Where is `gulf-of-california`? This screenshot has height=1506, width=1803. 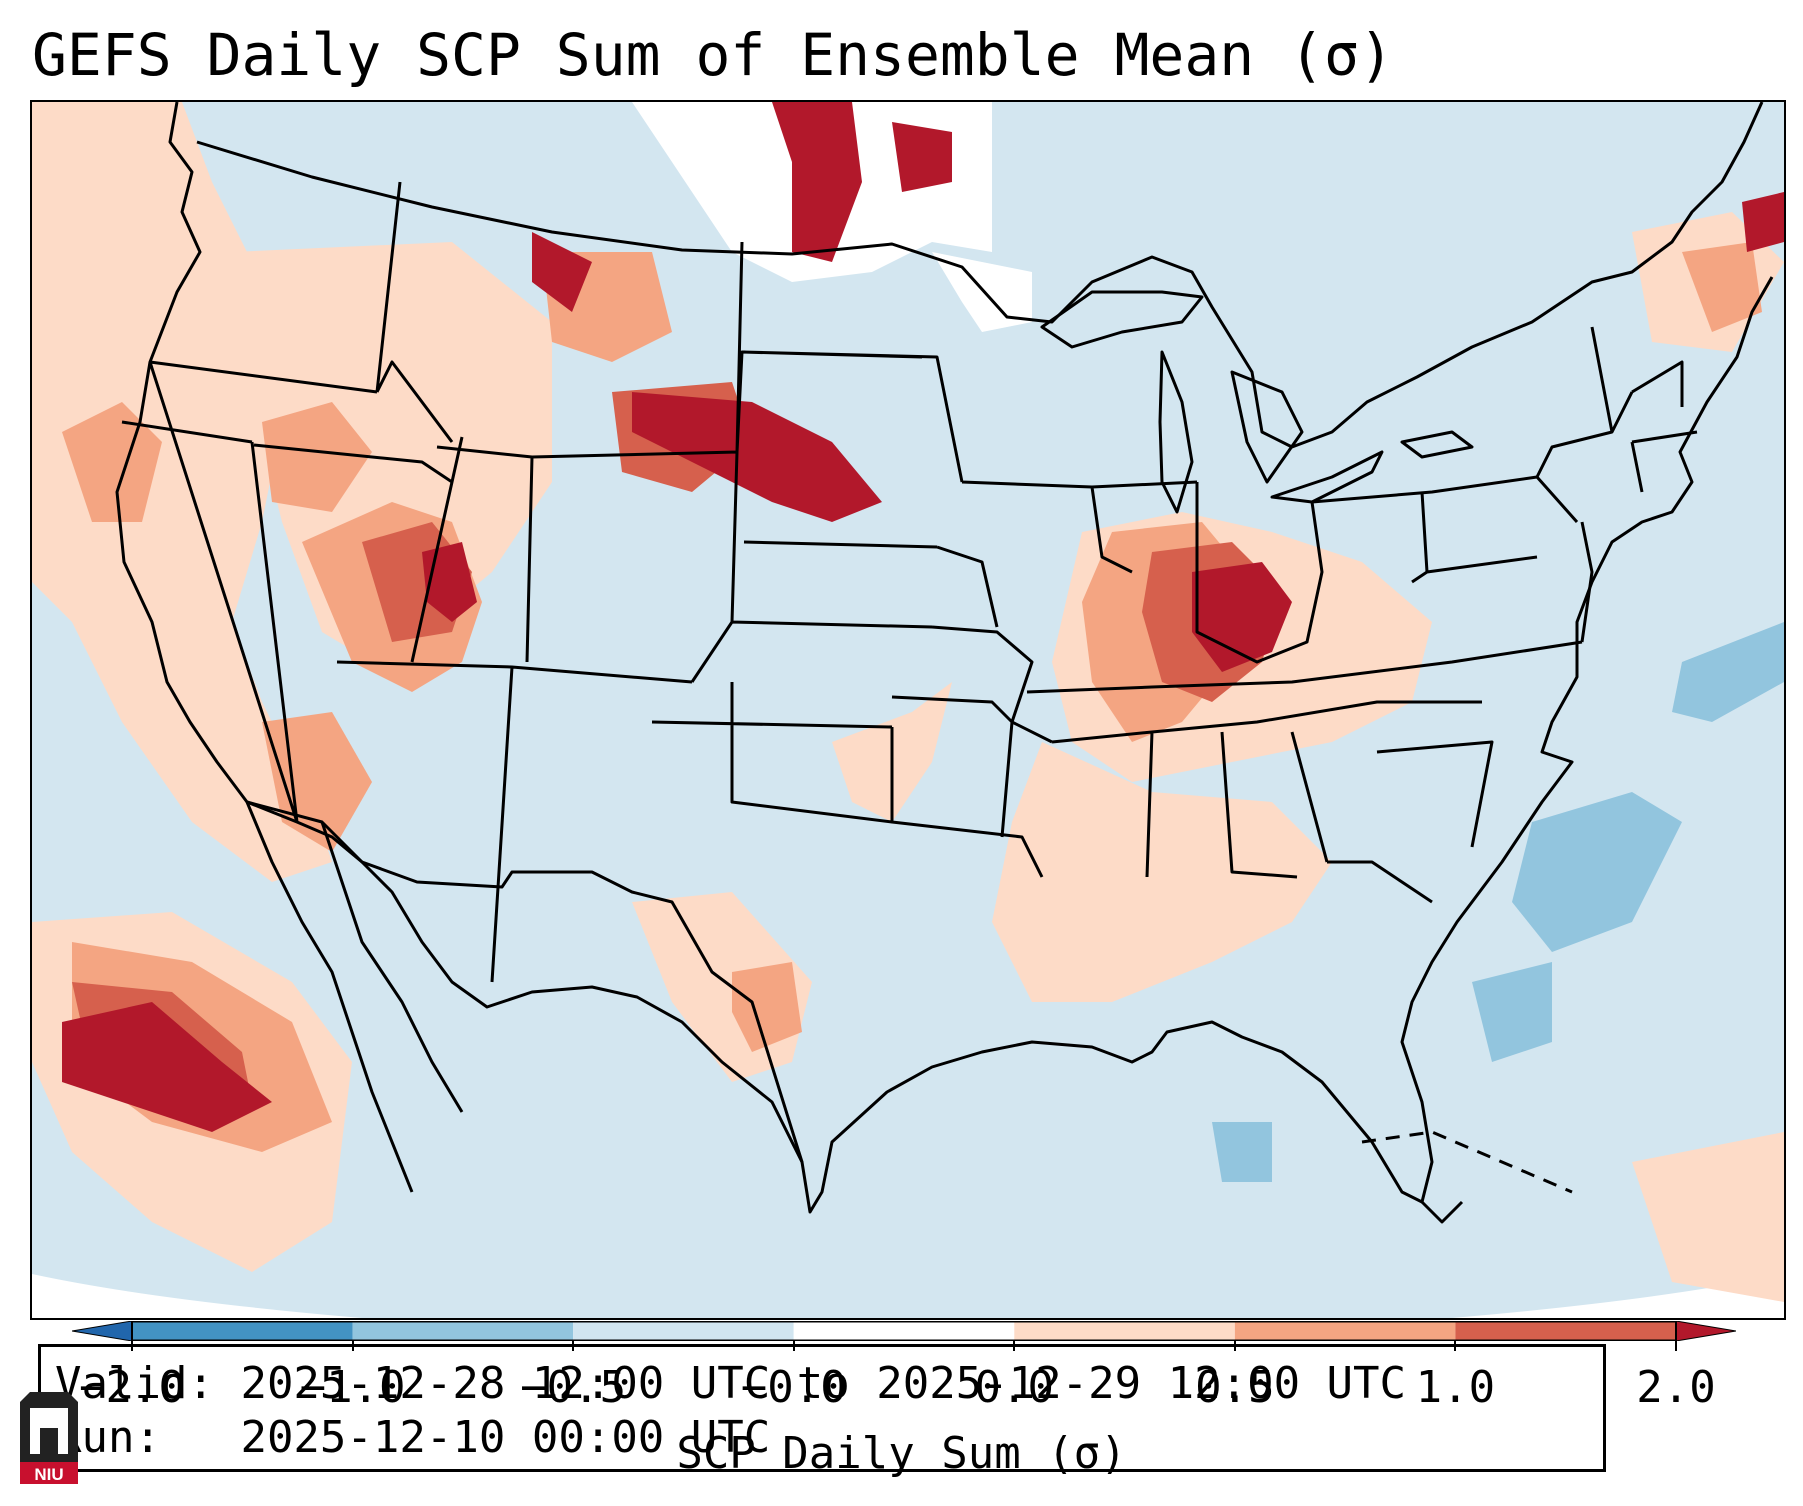
gulf-of-california is located at coordinates (392, 967).